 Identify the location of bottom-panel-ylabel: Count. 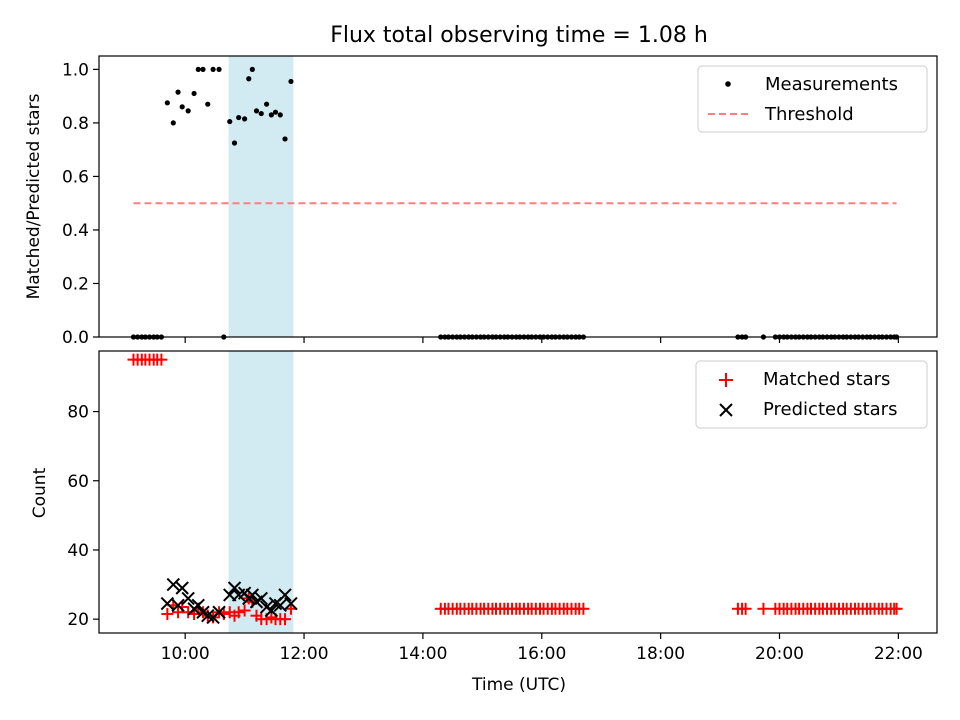
(40, 492).